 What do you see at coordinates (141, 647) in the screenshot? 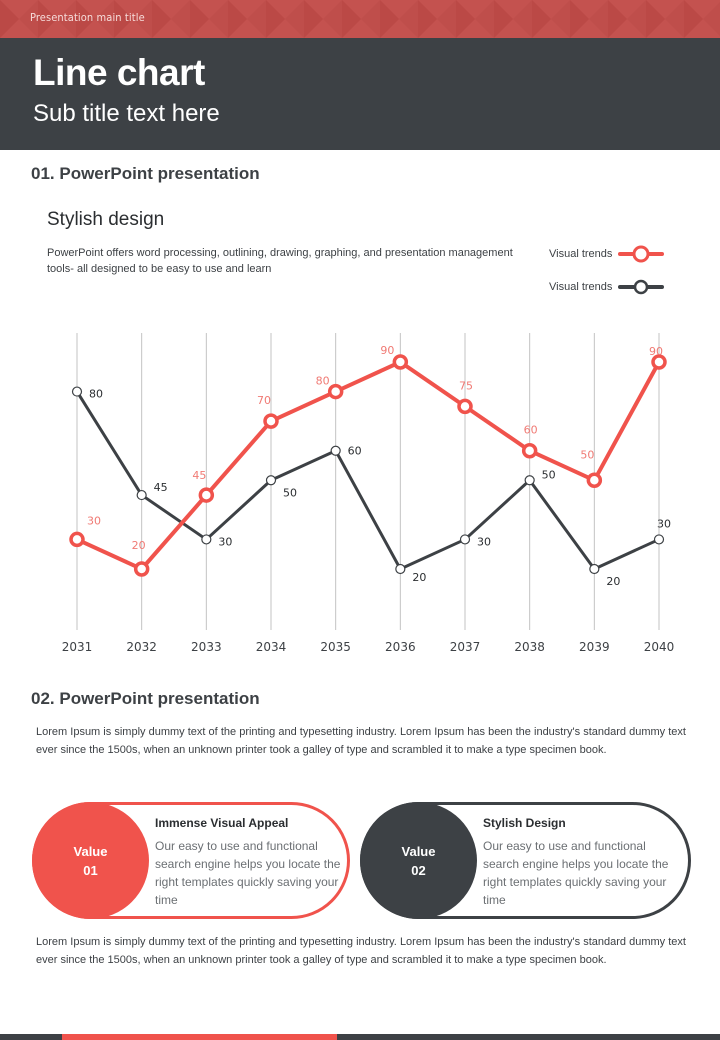
I see `x-tick-label: 2032` at bounding box center [141, 647].